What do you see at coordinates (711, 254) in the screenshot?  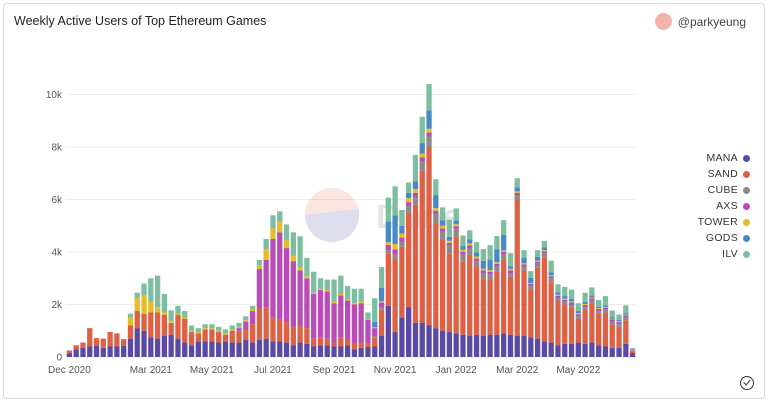 I see `legend-item-ilv: ILV` at bounding box center [711, 254].